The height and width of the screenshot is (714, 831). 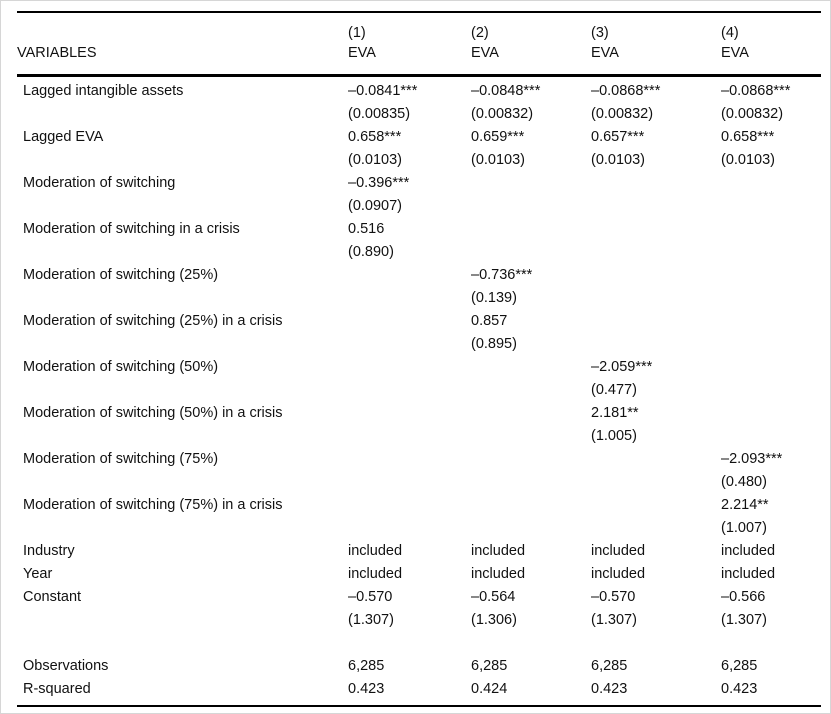 I want to click on row-label: Moderation of switching, so click(x=99, y=183).